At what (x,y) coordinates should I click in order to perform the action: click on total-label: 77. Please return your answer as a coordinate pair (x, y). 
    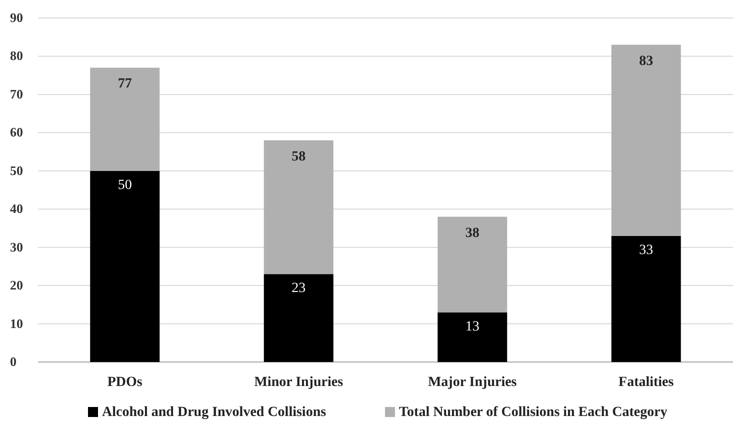
    Looking at the image, I should click on (125, 84).